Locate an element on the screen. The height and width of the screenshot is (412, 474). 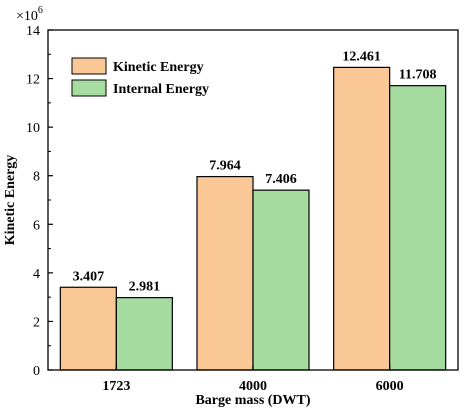
y-tick-label: 2 is located at coordinates (36, 322).